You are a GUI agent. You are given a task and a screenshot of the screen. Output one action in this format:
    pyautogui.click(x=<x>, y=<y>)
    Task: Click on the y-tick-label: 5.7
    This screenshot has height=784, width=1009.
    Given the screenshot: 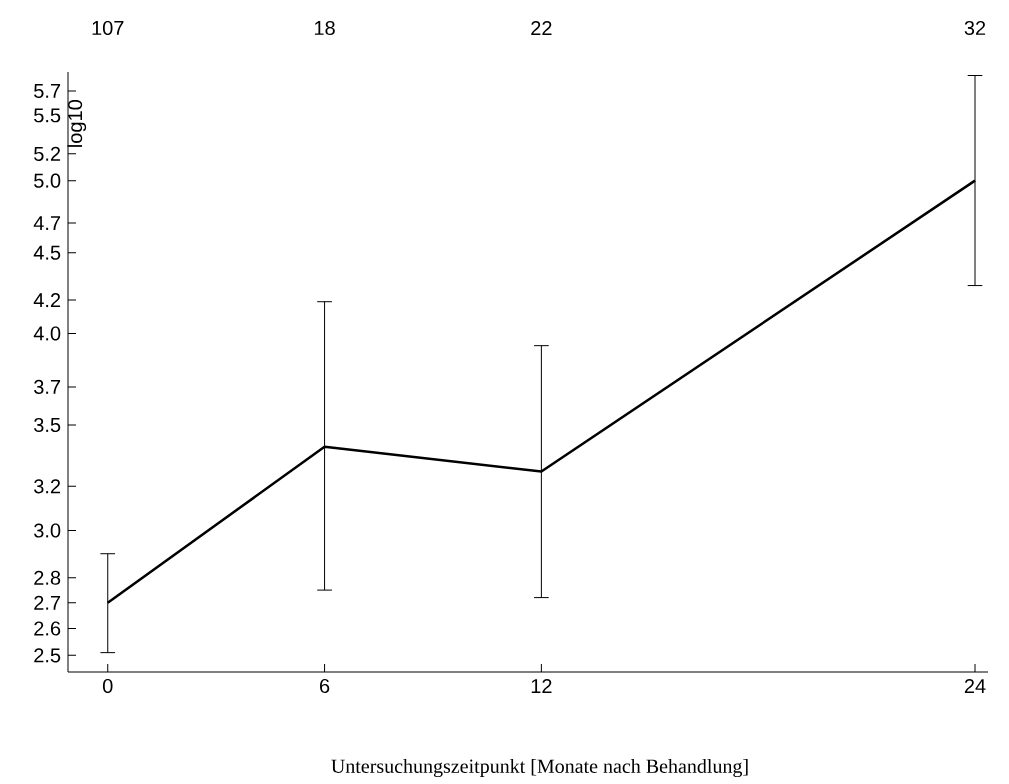 What is the action you would take?
    pyautogui.click(x=47, y=91)
    